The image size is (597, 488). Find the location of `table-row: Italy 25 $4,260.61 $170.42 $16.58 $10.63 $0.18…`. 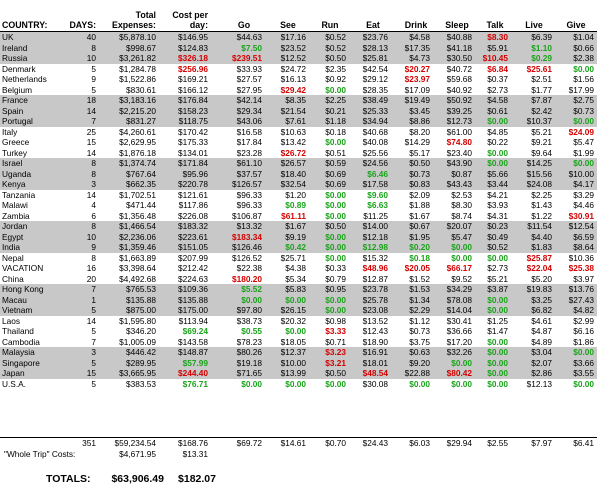

table-row: Italy 25 $4,260.61 $170.42 $16.58 $10.63 $0.18… is located at coordinates (298, 132).